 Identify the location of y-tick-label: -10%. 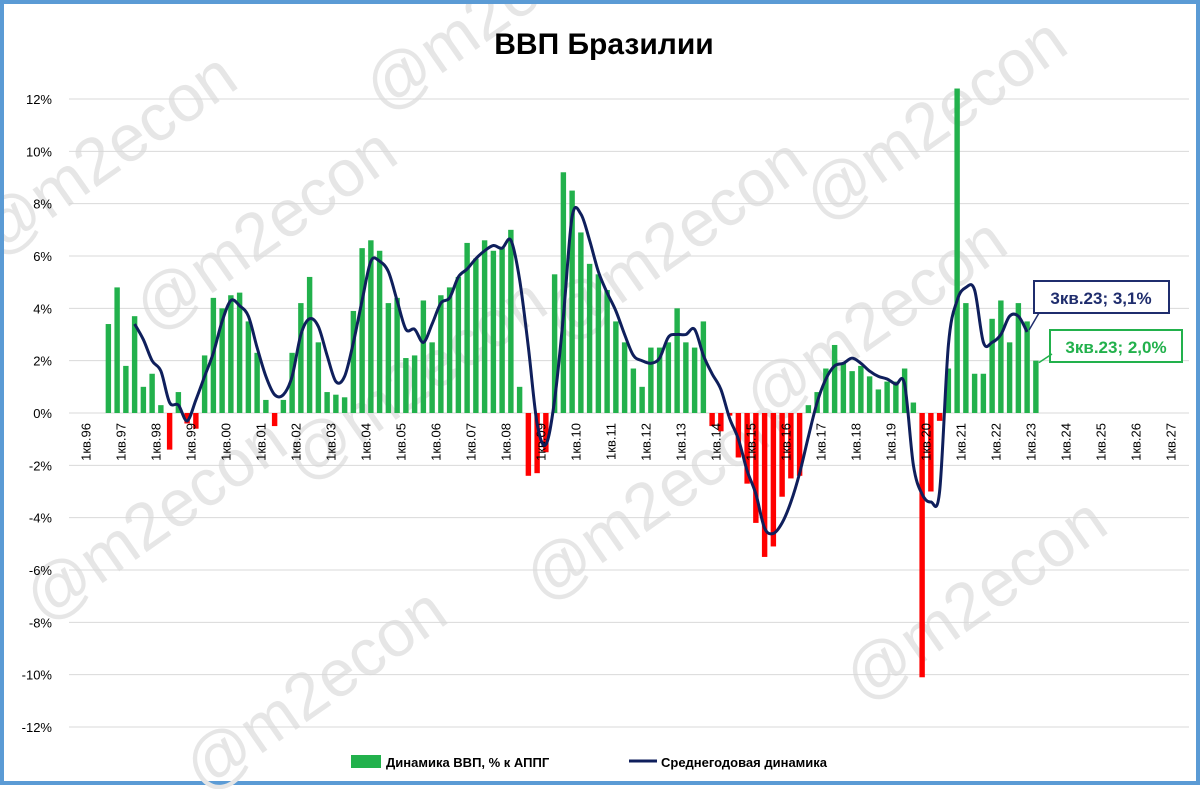
(37, 675).